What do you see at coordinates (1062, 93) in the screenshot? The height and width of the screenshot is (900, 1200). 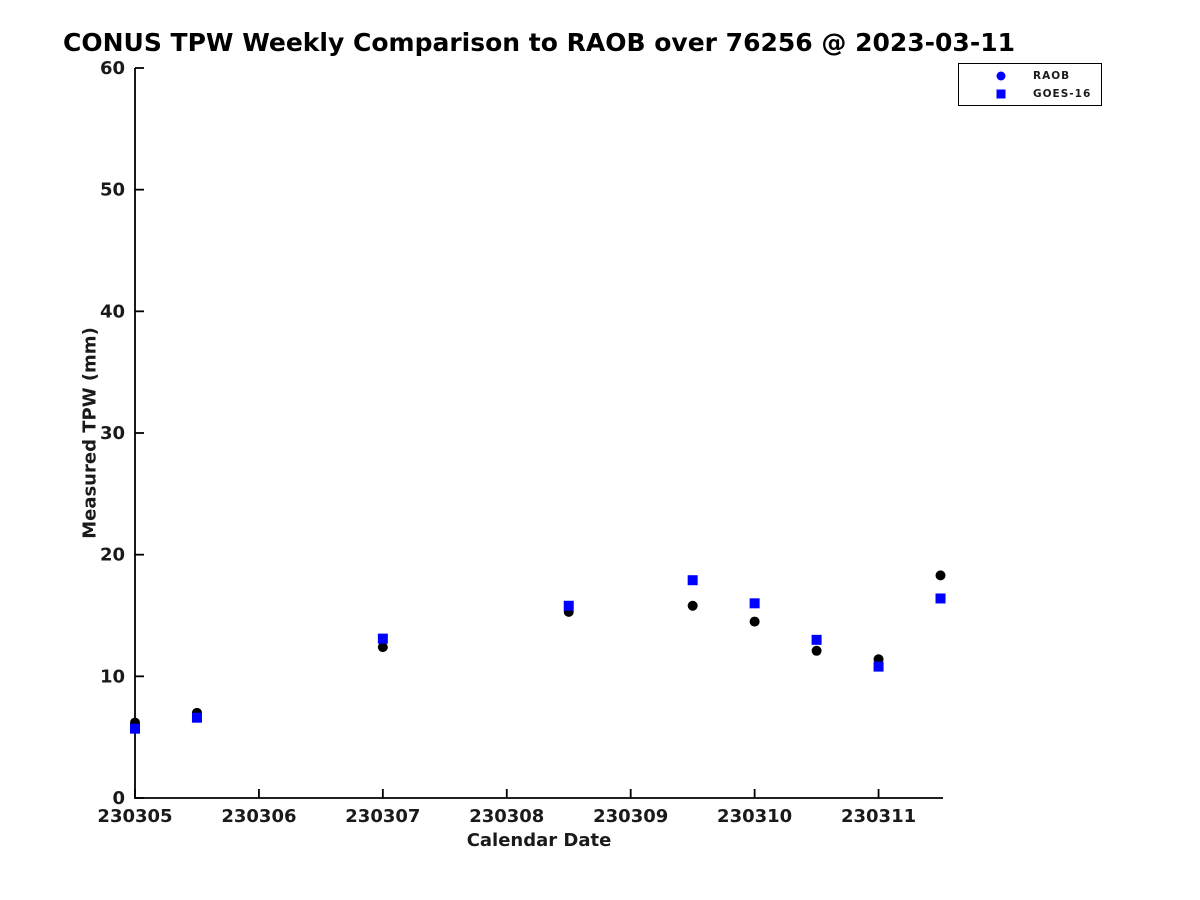 I see `legend-label-goes16: GOES-16` at bounding box center [1062, 93].